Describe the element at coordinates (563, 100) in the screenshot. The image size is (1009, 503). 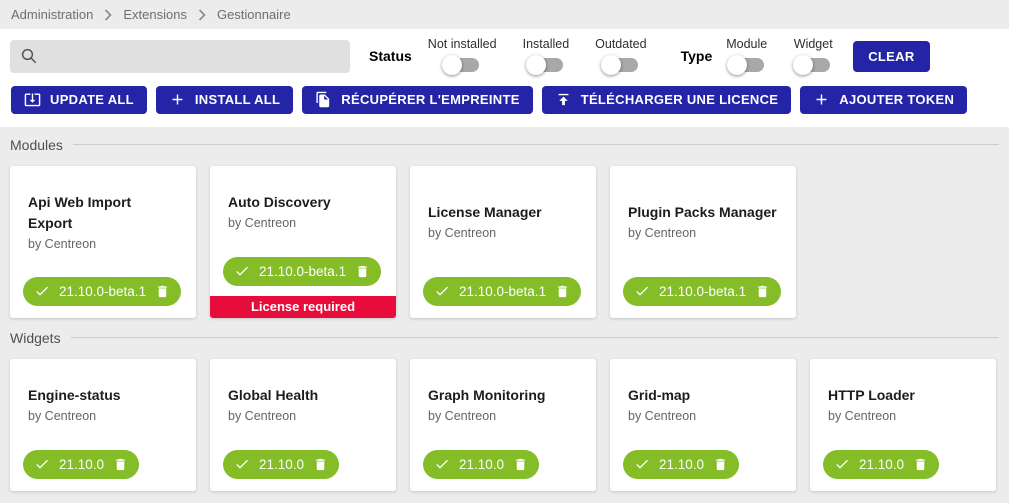
I see `upload-icon` at that location.